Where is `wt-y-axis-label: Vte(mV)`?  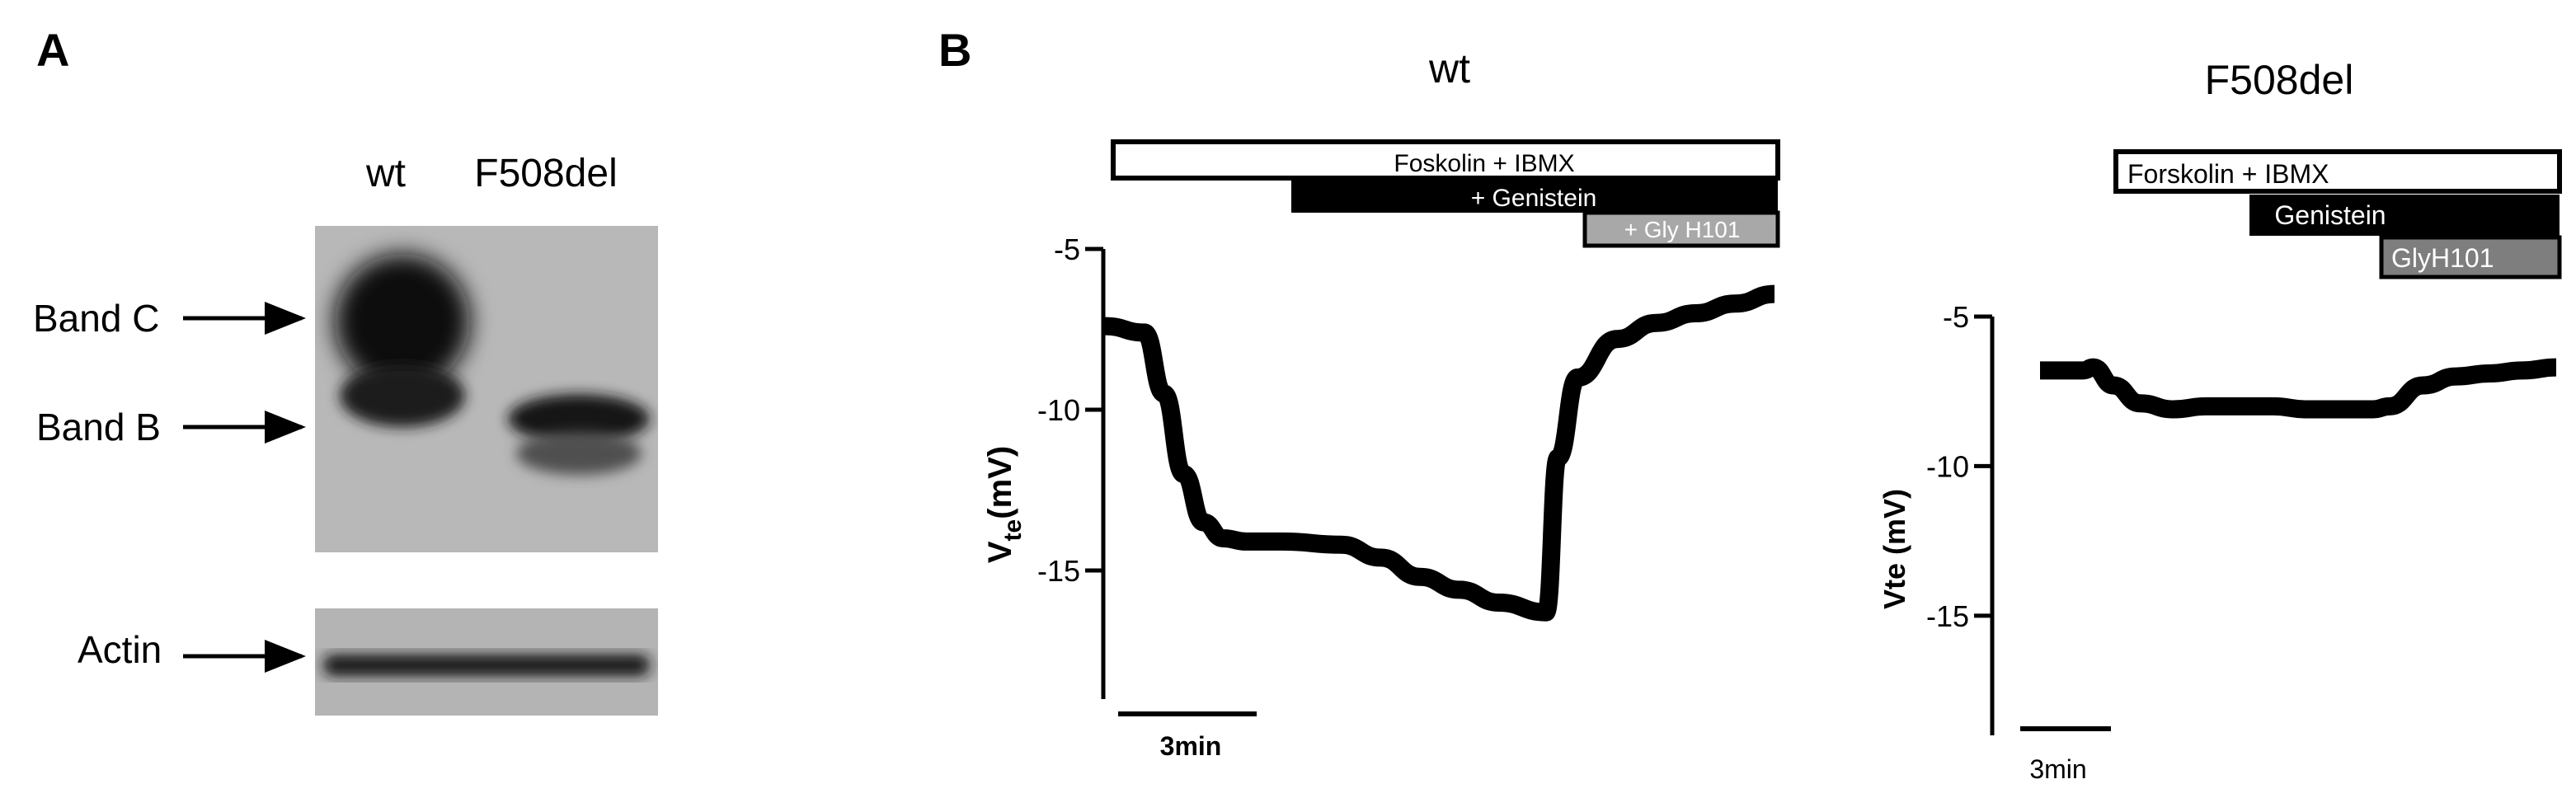 wt-y-axis-label: Vte(mV) is located at coordinates (1004, 504).